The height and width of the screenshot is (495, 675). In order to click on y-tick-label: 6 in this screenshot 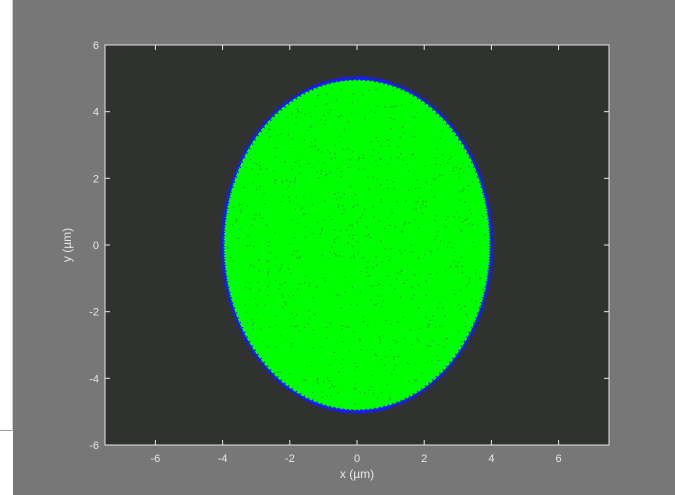, I will do `click(96, 46)`.